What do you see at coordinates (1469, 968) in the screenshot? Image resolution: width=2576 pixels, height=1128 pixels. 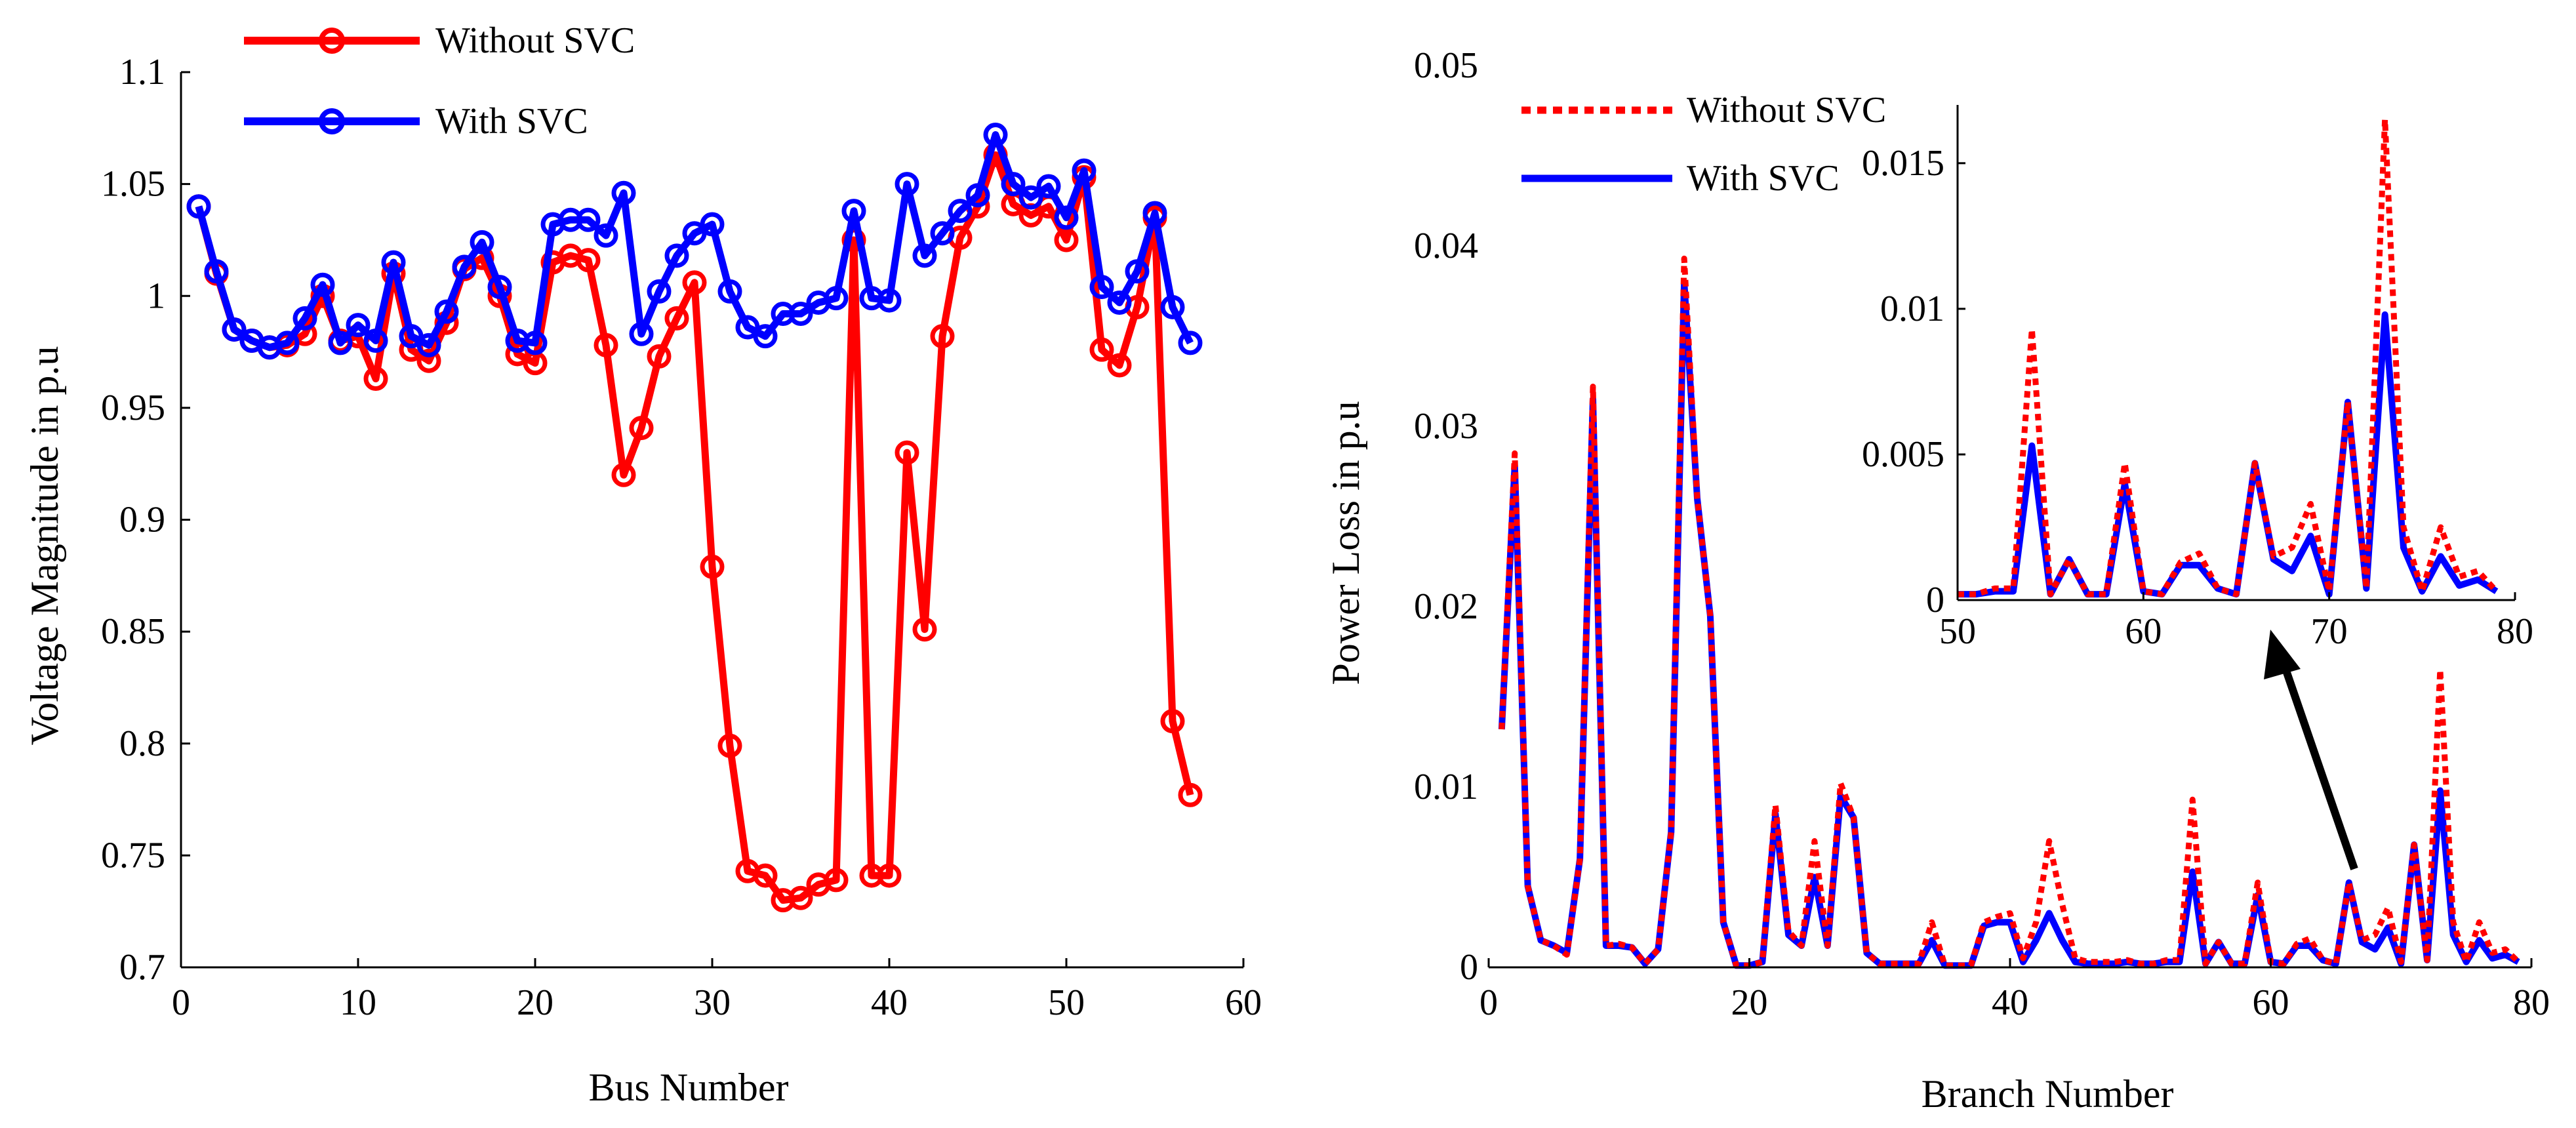 I see `power-loss-y-tick-label: 0` at bounding box center [1469, 968].